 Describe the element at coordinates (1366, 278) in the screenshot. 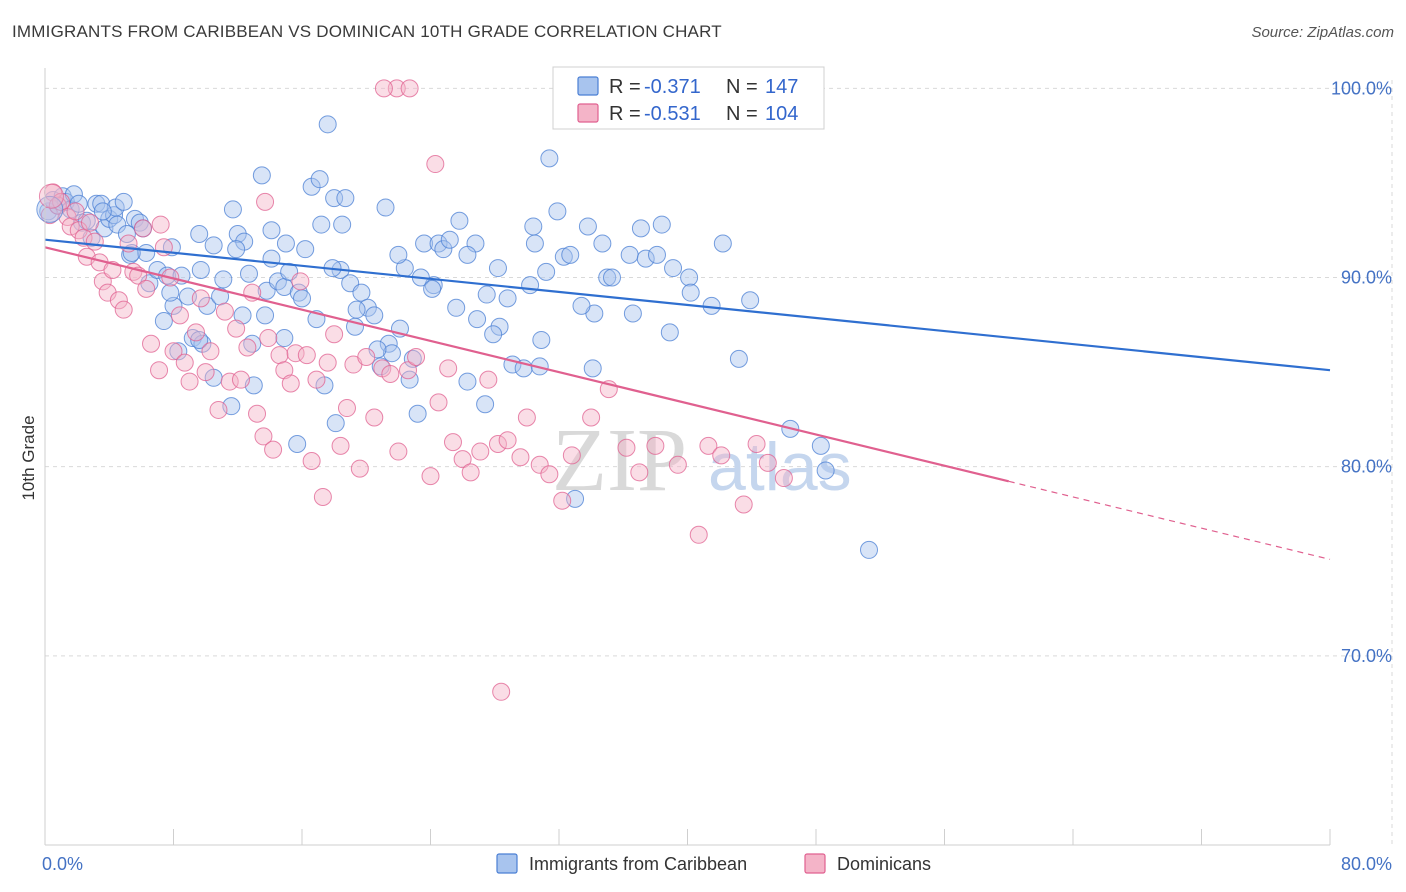

I see `y-tick-label: 90.0%` at that location.